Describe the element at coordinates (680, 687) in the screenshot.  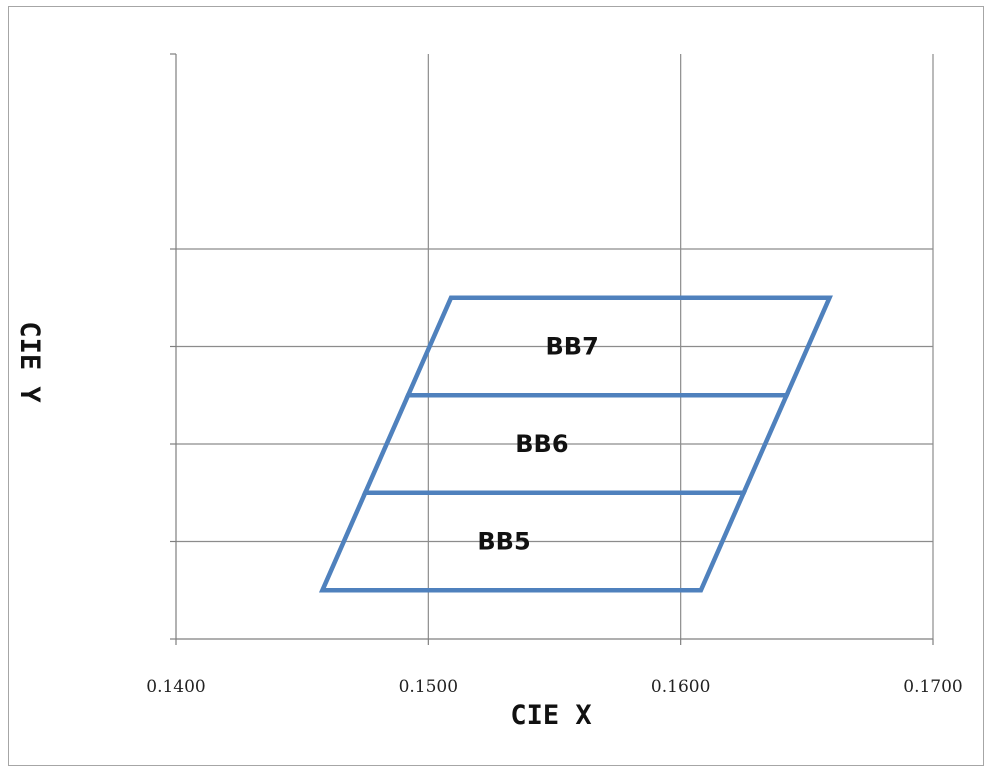
I see `x-tick-label: 0.1600` at that location.